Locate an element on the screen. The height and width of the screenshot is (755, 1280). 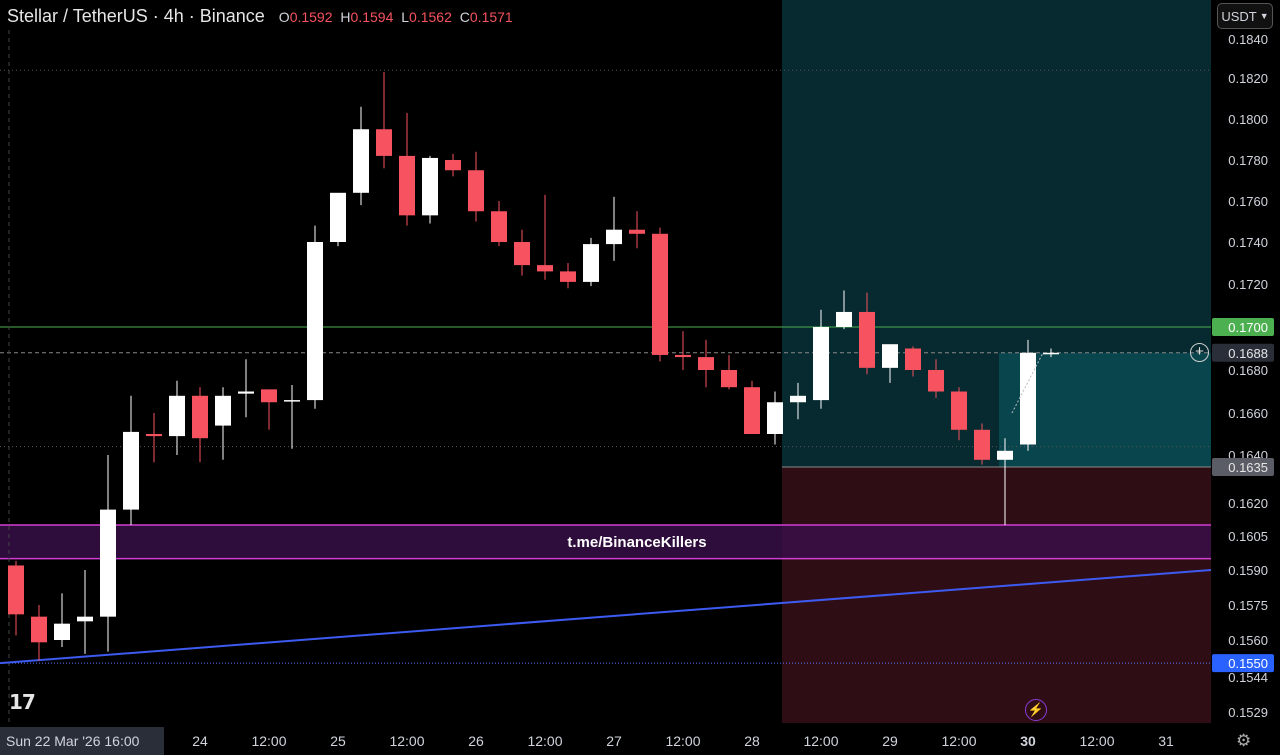
y-tick-label: 0.1660 is located at coordinates (1248, 413).